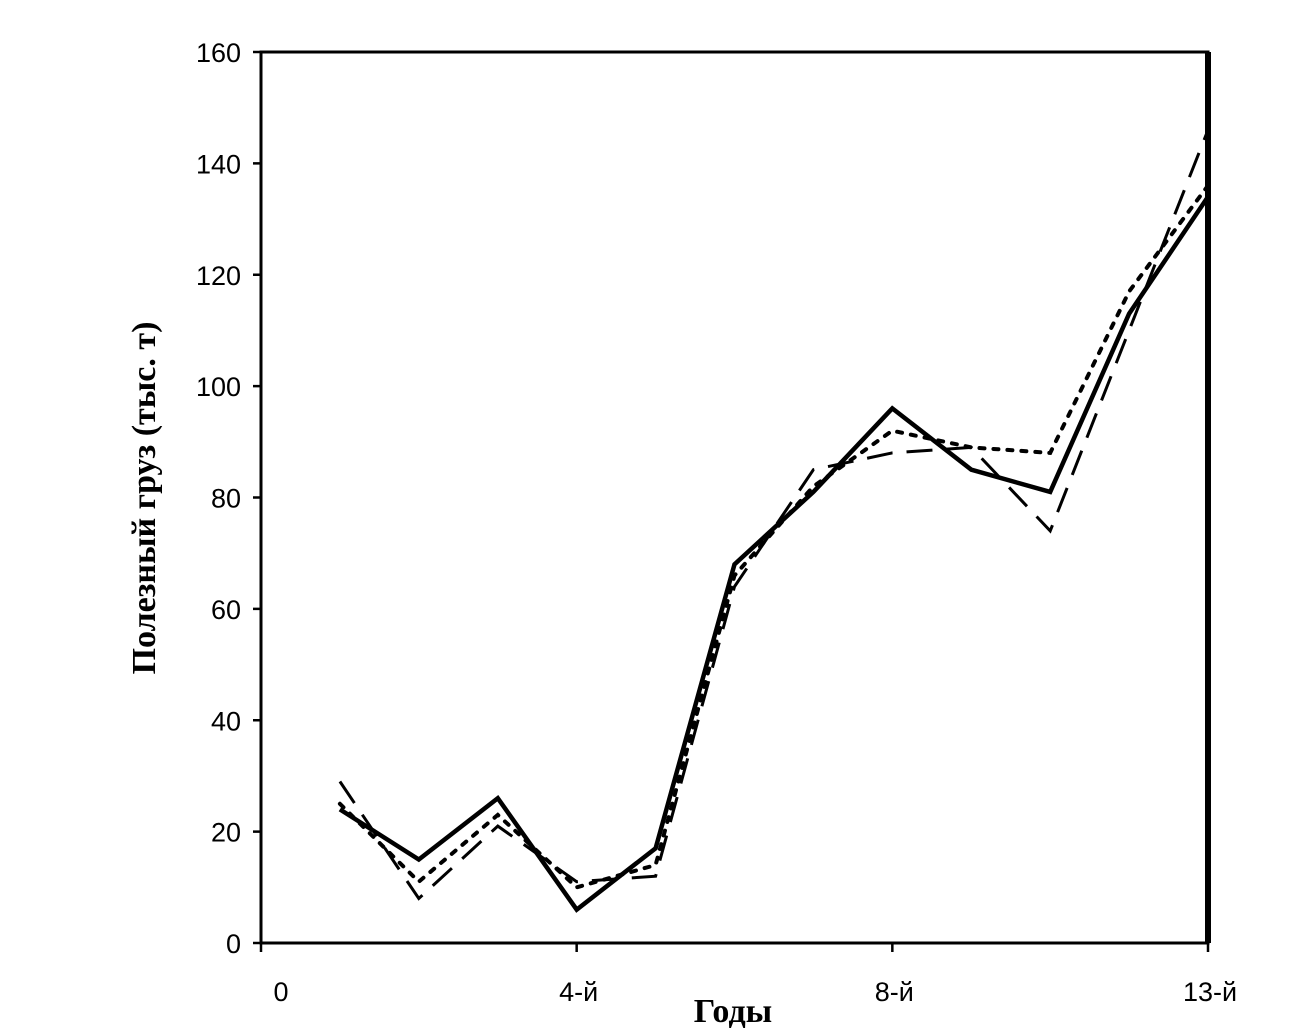 This screenshot has height=1030, width=1311. What do you see at coordinates (733, 1011) in the screenshot?
I see `x-axis-title: Годы` at bounding box center [733, 1011].